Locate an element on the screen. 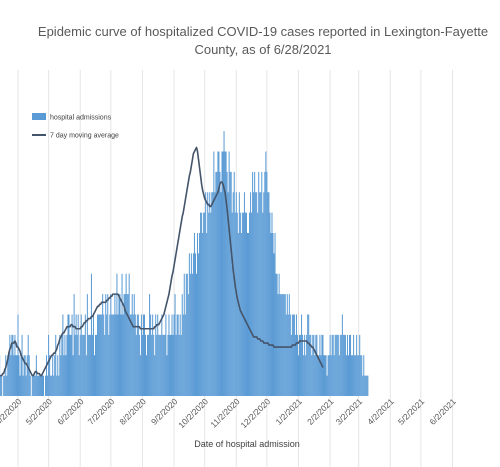 The image size is (500, 467). x-tick-label-2: 6/2/2020 is located at coordinates (70, 411).